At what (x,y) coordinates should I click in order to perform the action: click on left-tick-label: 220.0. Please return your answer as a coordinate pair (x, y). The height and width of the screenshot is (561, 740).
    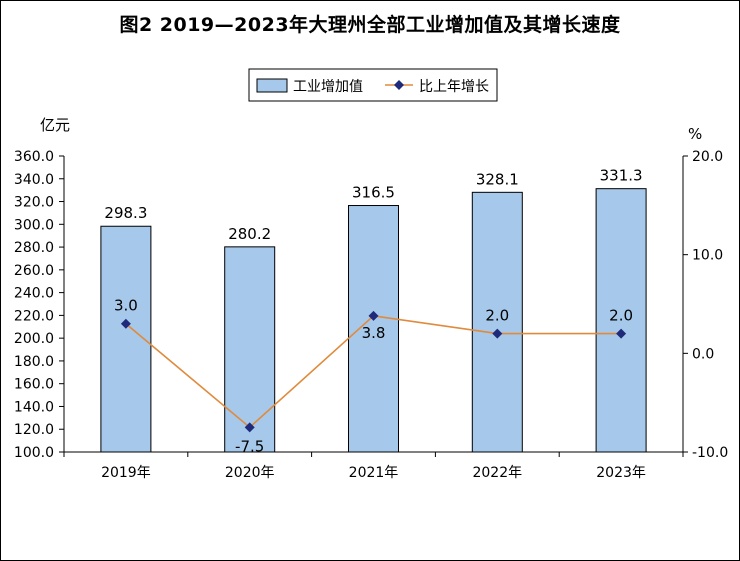
    Looking at the image, I should click on (34, 316).